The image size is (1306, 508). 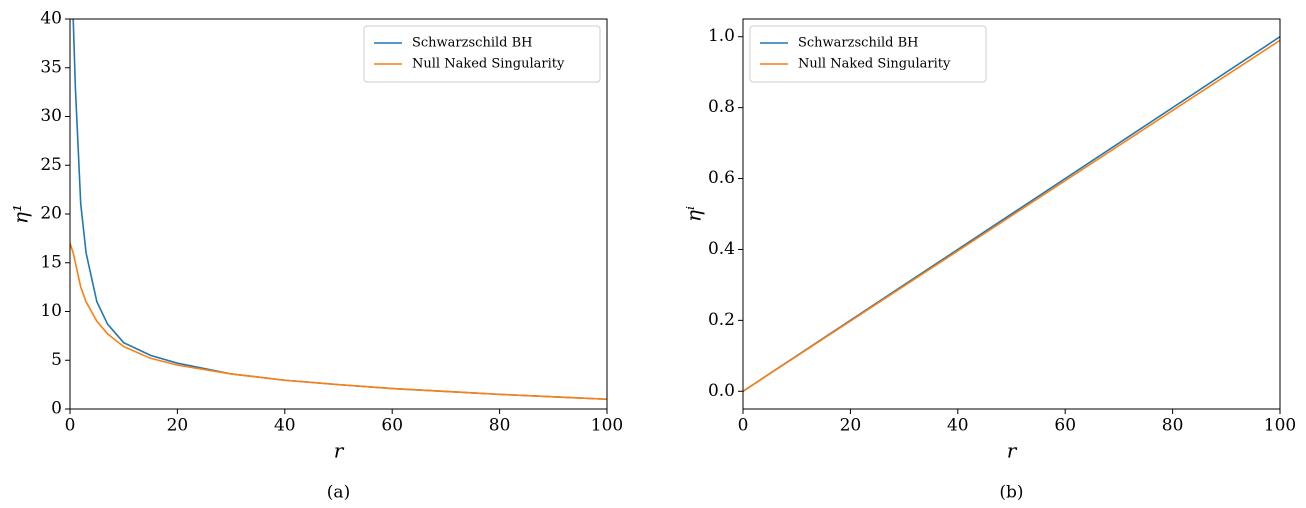 What do you see at coordinates (51, 311) in the screenshot?
I see `y-tick-label: 10` at bounding box center [51, 311].